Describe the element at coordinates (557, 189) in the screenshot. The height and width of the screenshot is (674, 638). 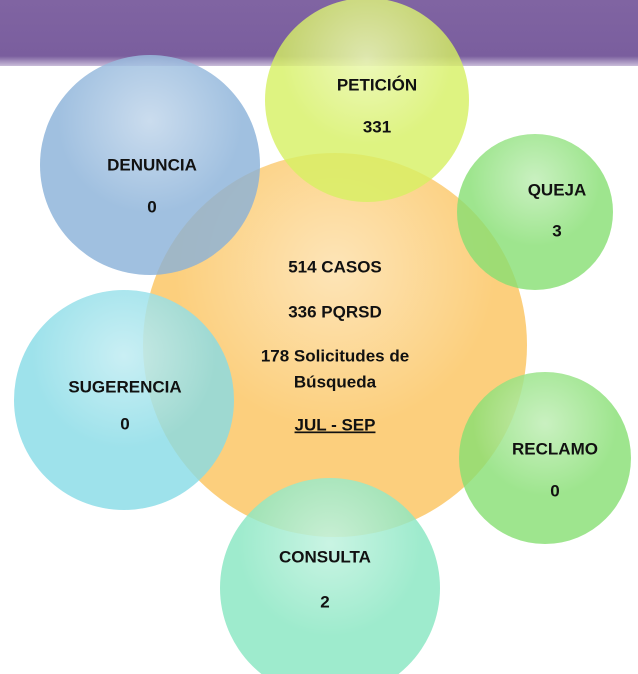
I see `node-label: QUEJA` at that location.